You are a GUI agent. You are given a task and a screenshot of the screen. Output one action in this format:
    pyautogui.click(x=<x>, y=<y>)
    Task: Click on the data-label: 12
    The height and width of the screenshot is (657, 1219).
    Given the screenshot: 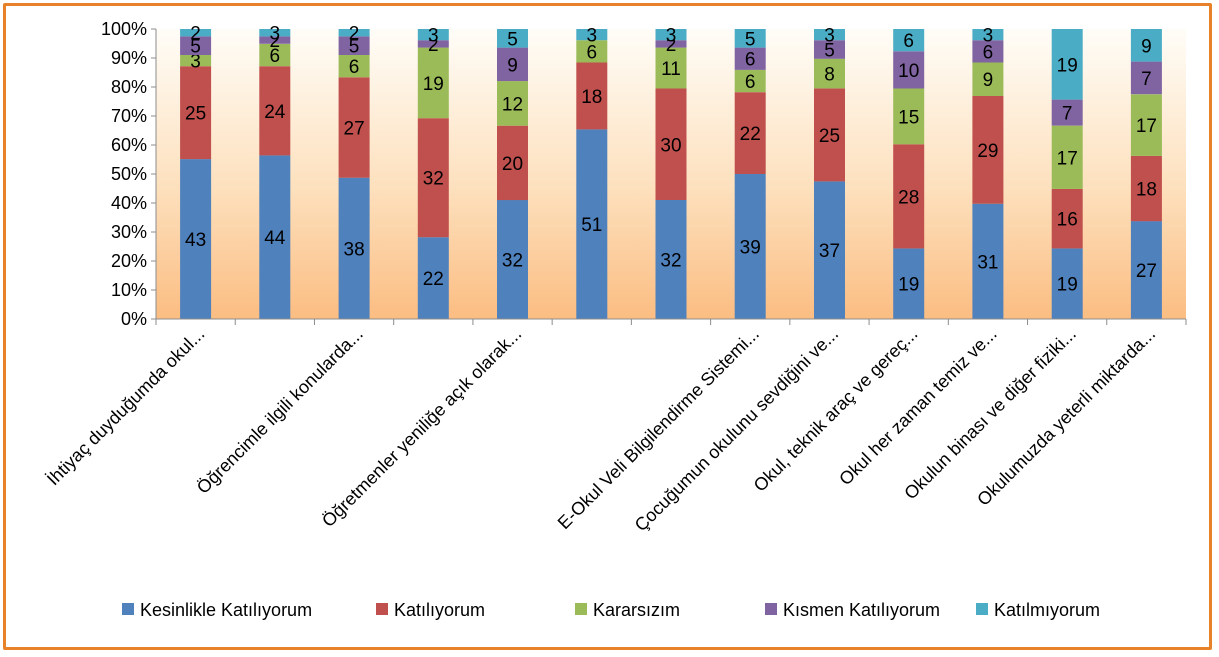 What is the action you would take?
    pyautogui.click(x=512, y=104)
    